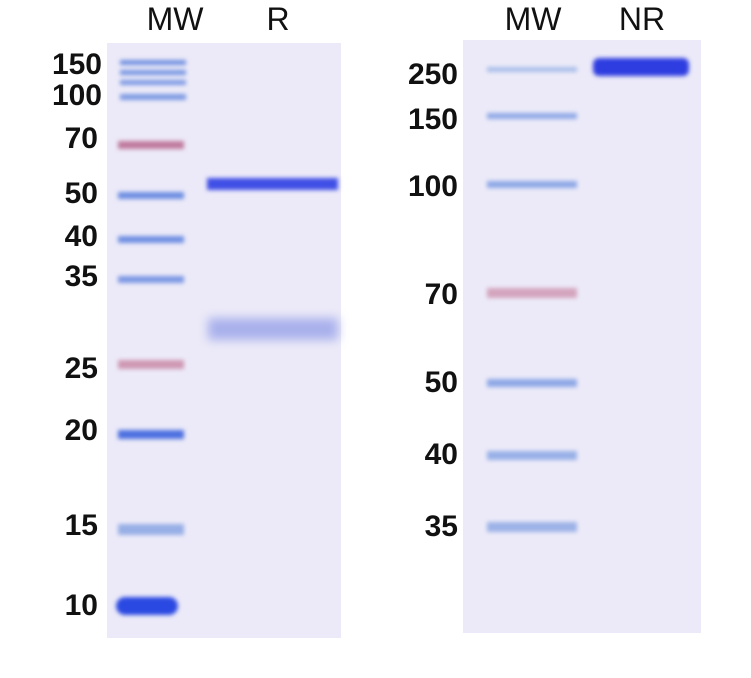 This screenshot has width=751, height=678. Describe the element at coordinates (277, 19) in the screenshot. I see `lane-label: R` at that location.